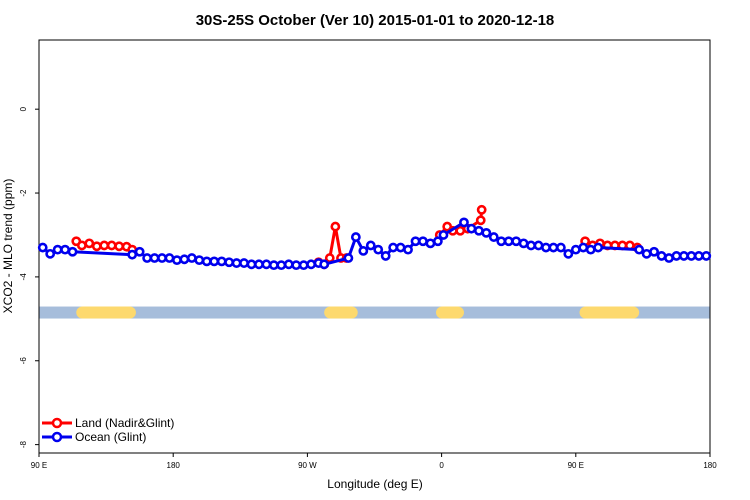 The width and height of the screenshot is (750, 500). What do you see at coordinates (23, 277) in the screenshot?
I see `y-tick-label: -4` at bounding box center [23, 277].